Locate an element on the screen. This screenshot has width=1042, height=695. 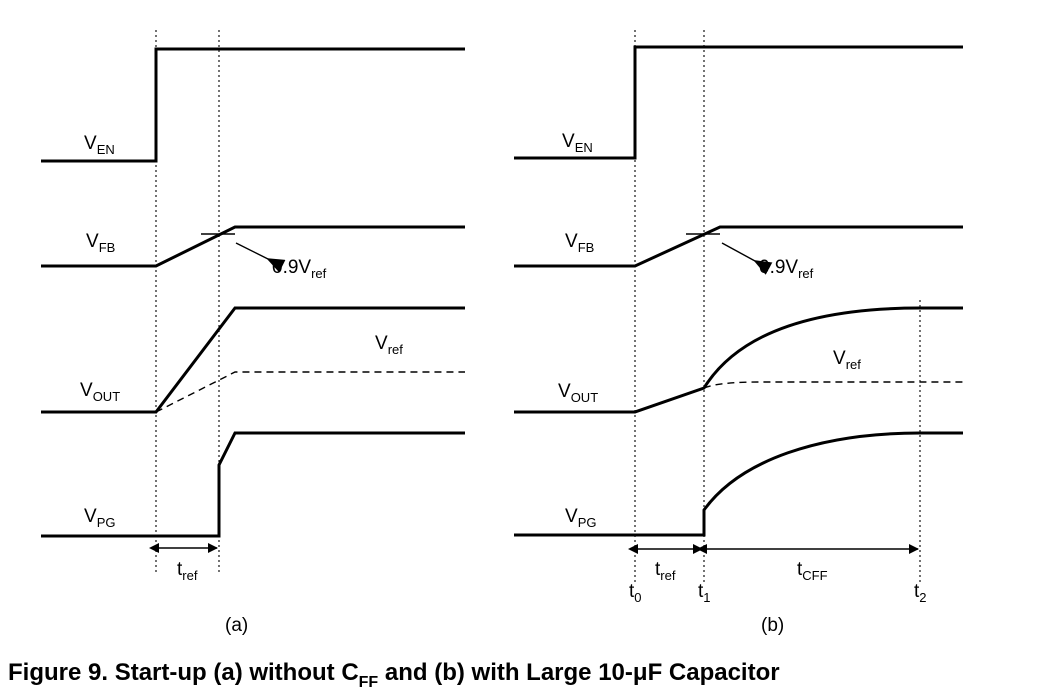
tcff-label-b: tCFF is located at coordinates (812, 571).